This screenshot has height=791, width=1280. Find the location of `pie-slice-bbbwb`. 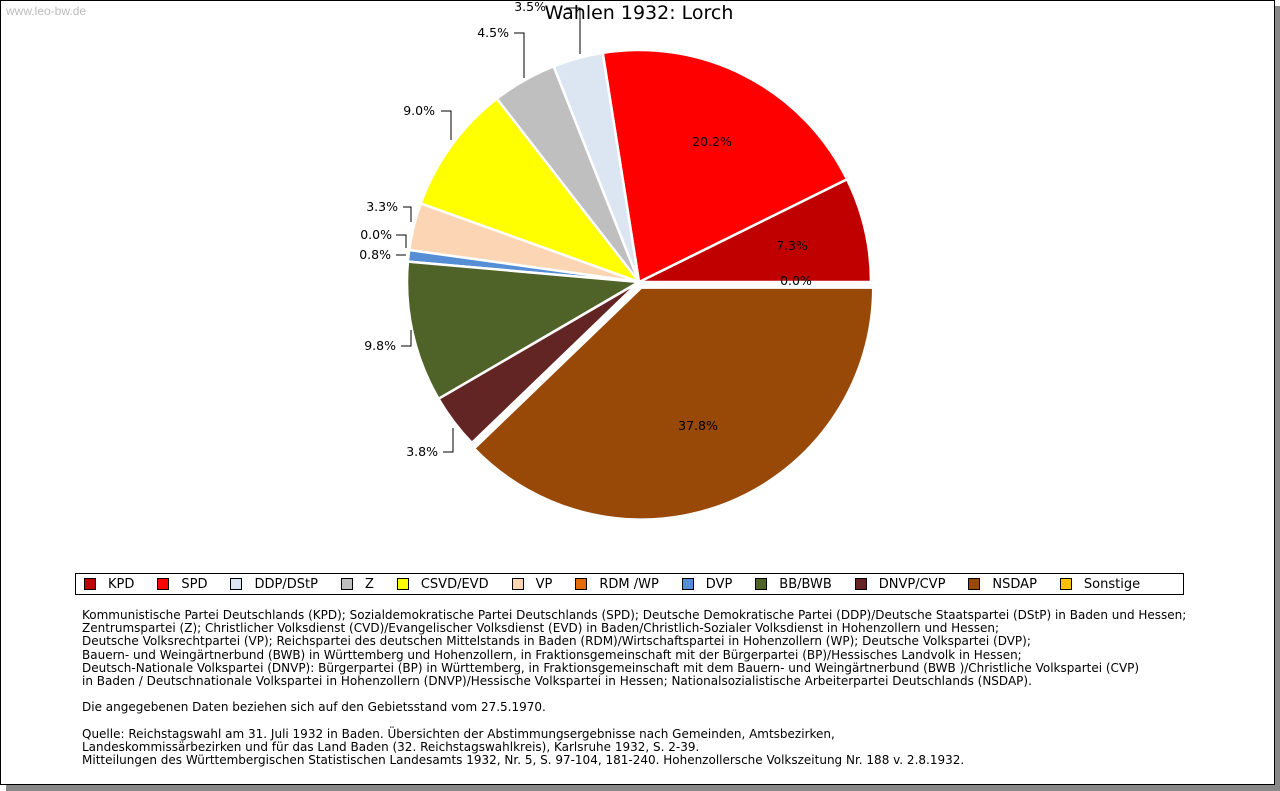

pie-slice-bbbwb is located at coordinates (524, 330).